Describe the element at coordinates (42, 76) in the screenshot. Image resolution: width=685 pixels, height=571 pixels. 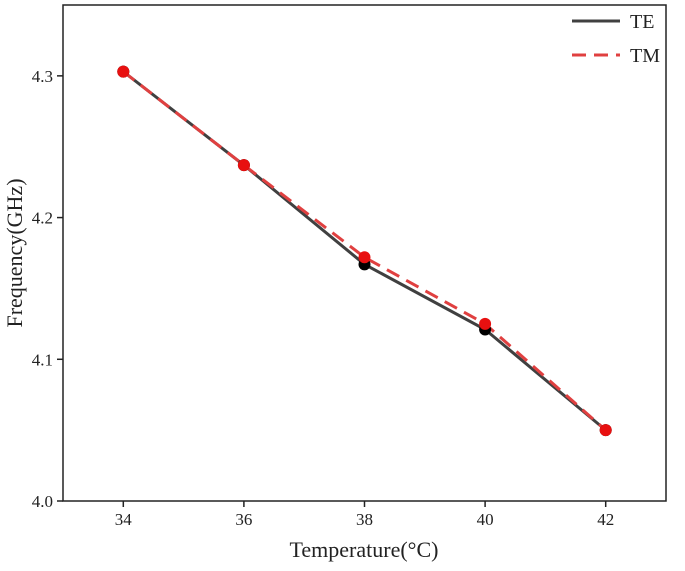
I see `y-tick-label: 4.3` at that location.